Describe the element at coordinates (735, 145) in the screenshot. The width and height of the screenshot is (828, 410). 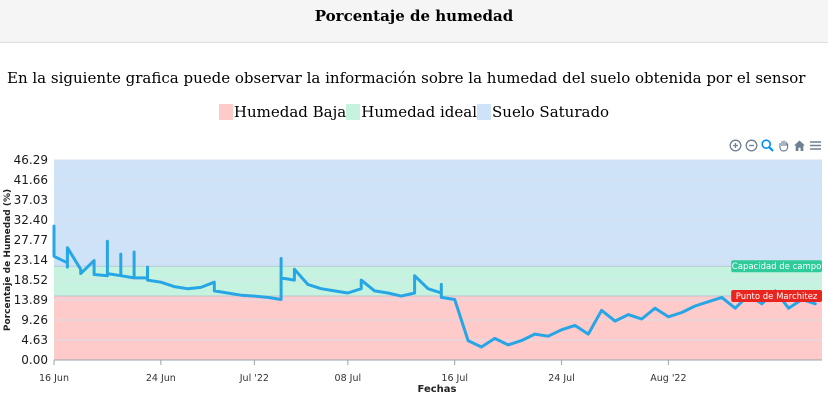
I see `zoom-in-icon` at that location.